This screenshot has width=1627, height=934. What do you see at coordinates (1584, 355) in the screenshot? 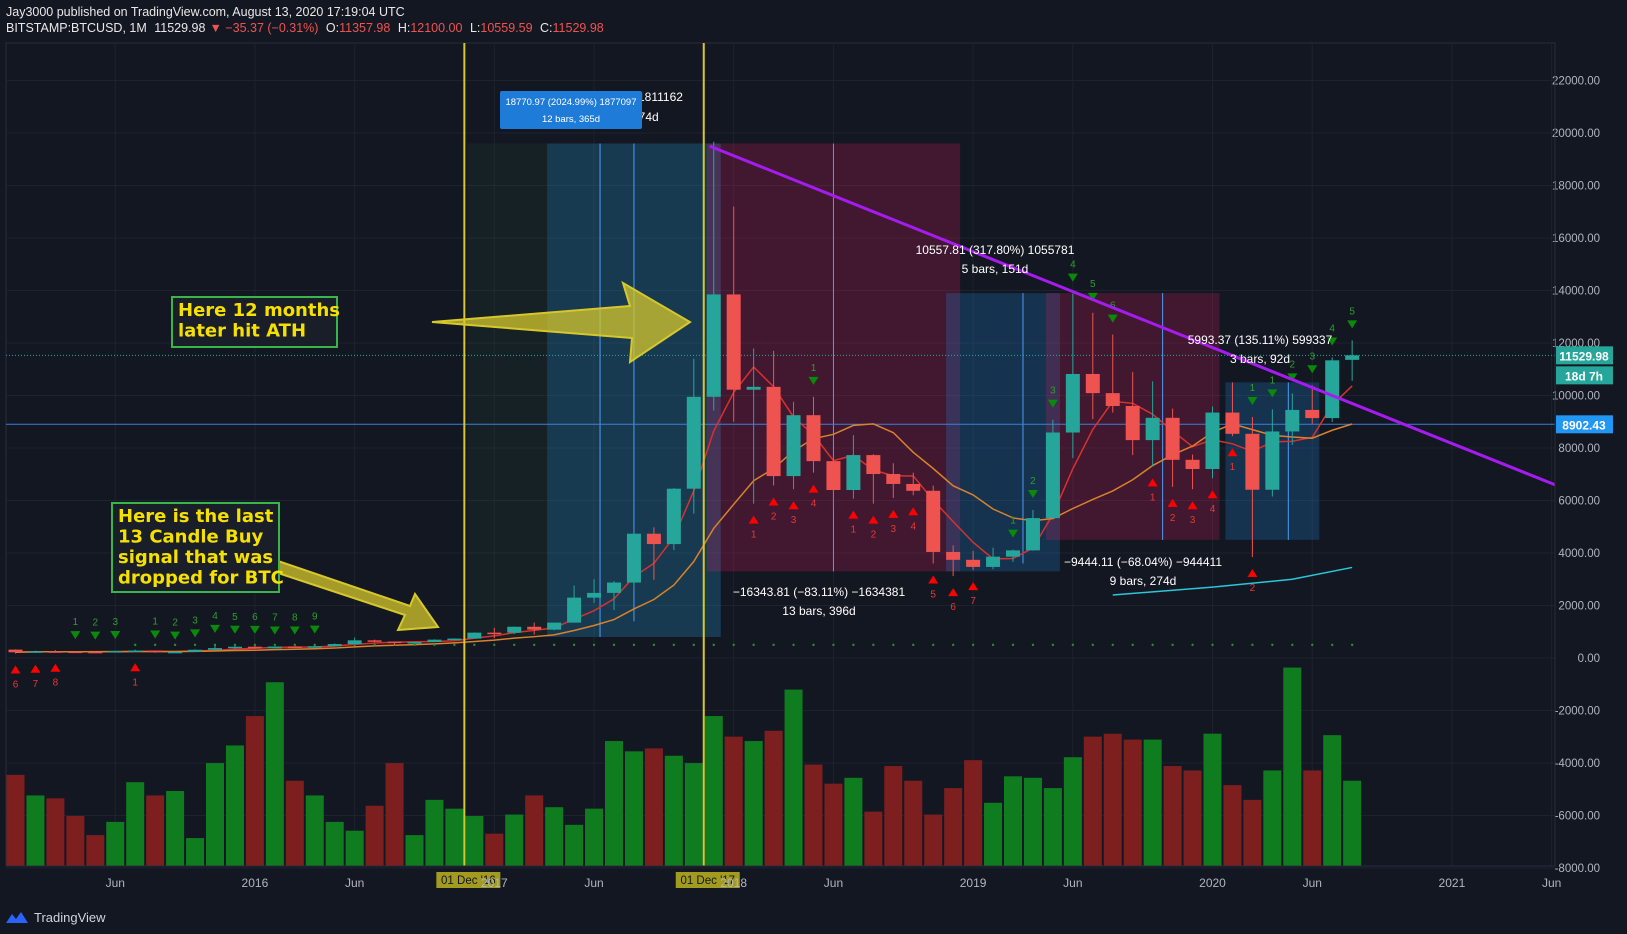
I see `current-price-box` at bounding box center [1584, 355].